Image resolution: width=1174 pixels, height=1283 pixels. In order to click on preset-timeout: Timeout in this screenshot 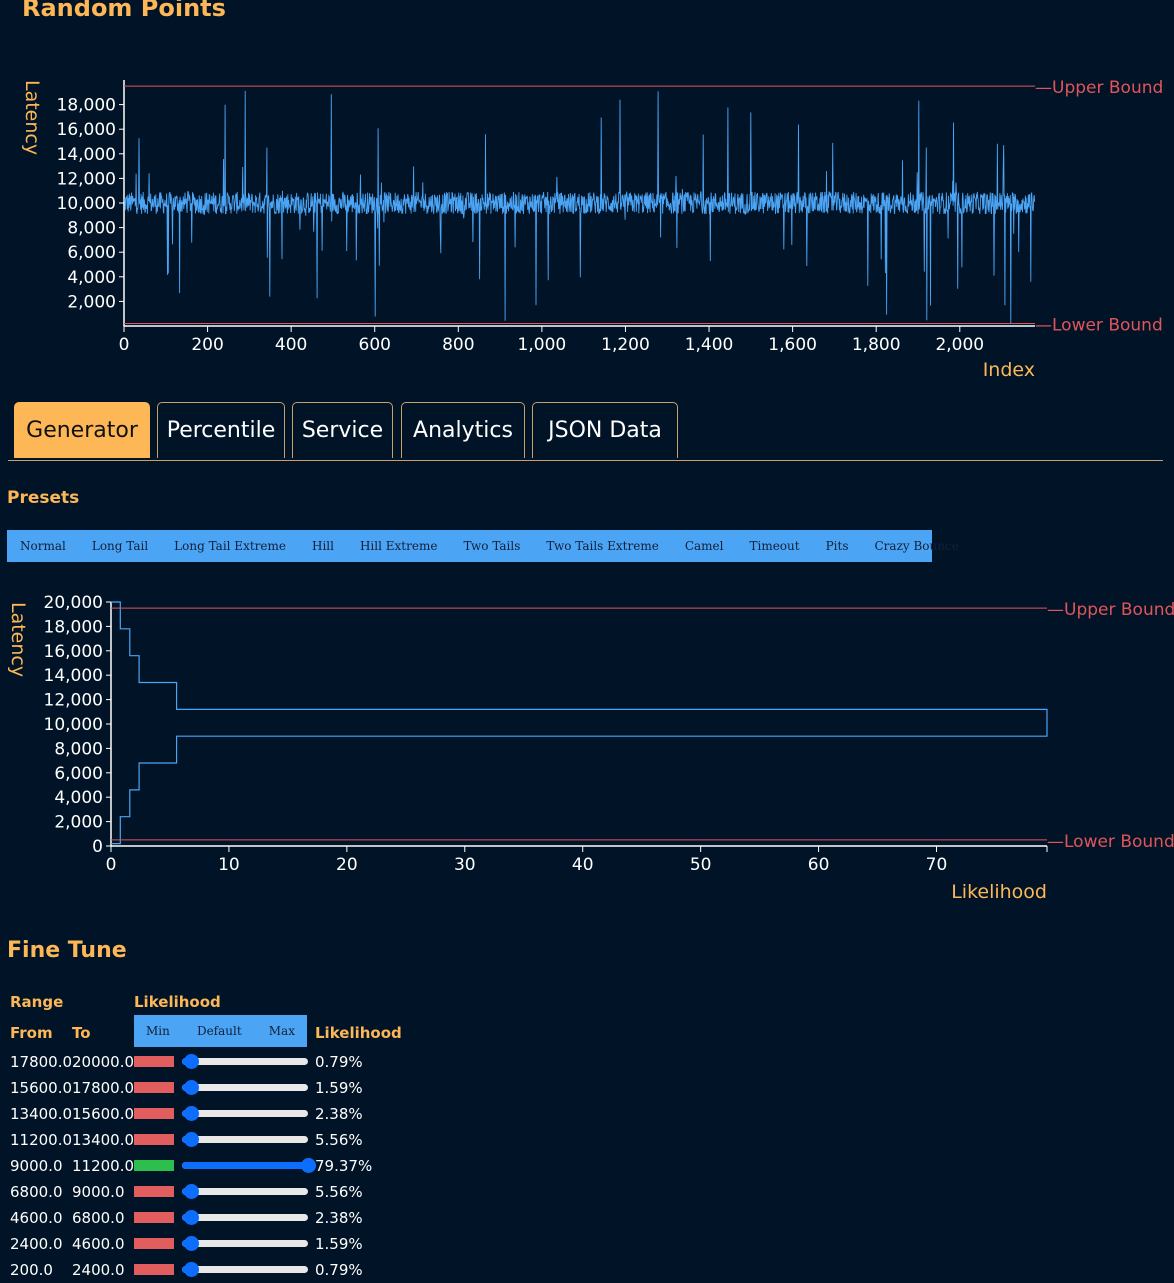, I will do `click(774, 546)`.